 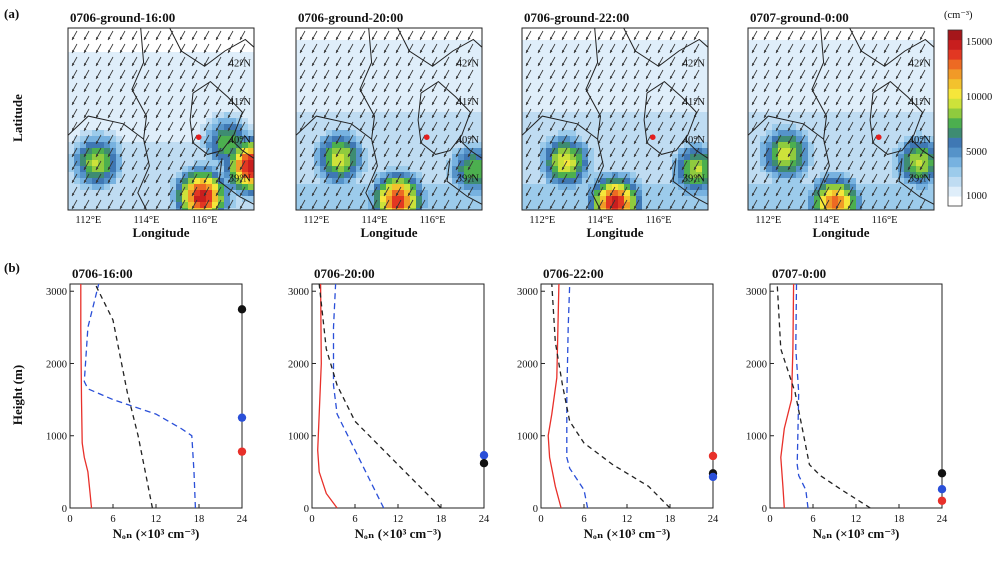 What do you see at coordinates (976, 196) in the screenshot?
I see `colorbar-tick: 1000` at bounding box center [976, 196].